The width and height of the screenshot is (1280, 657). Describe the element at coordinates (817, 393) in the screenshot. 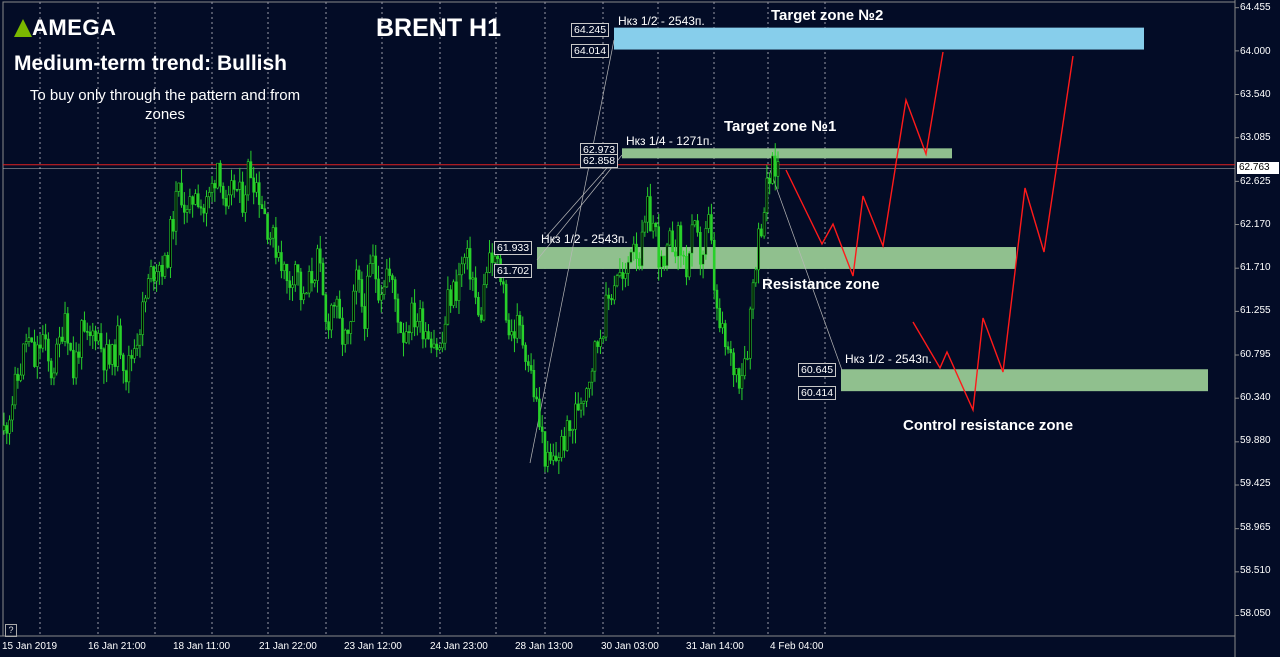

I see `level-label: 60.414` at that location.